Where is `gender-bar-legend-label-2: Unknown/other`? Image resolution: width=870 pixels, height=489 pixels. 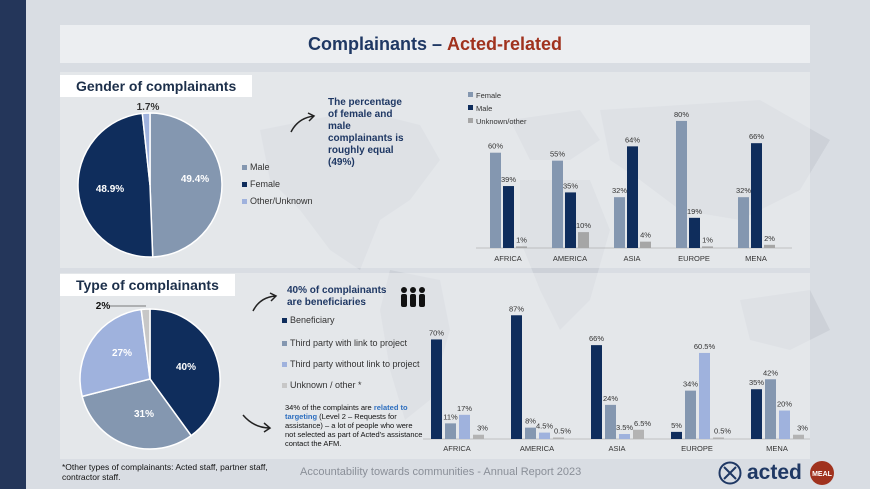 gender-bar-legend-label-2: Unknown/other is located at coordinates (501, 121).